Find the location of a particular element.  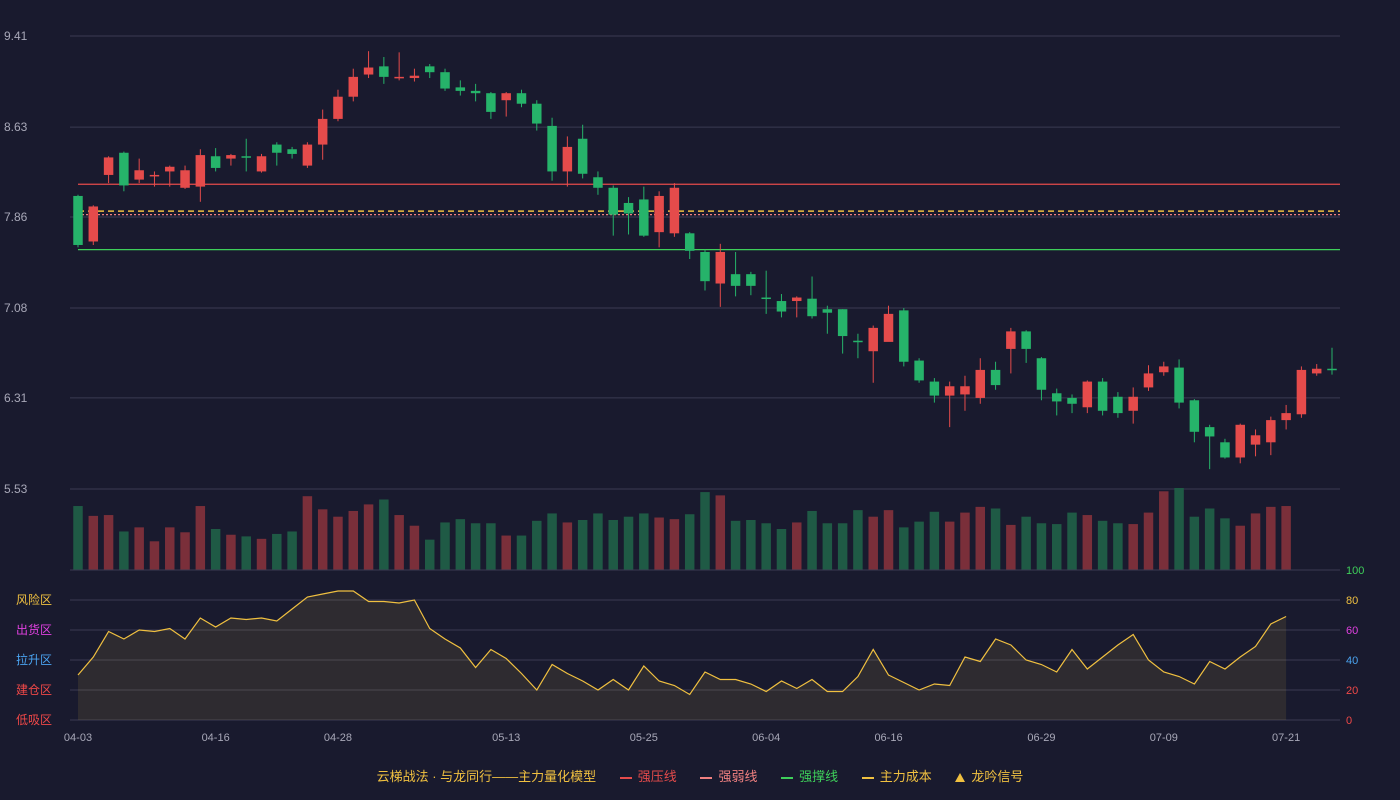

indicator-tick-label: 20 is located at coordinates (1352, 691).